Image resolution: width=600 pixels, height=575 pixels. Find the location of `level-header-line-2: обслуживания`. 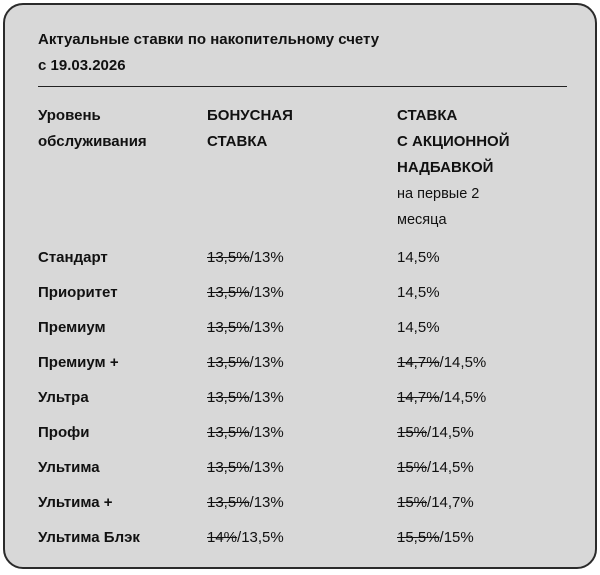

level-header-line-2: обслуживания is located at coordinates (92, 141).